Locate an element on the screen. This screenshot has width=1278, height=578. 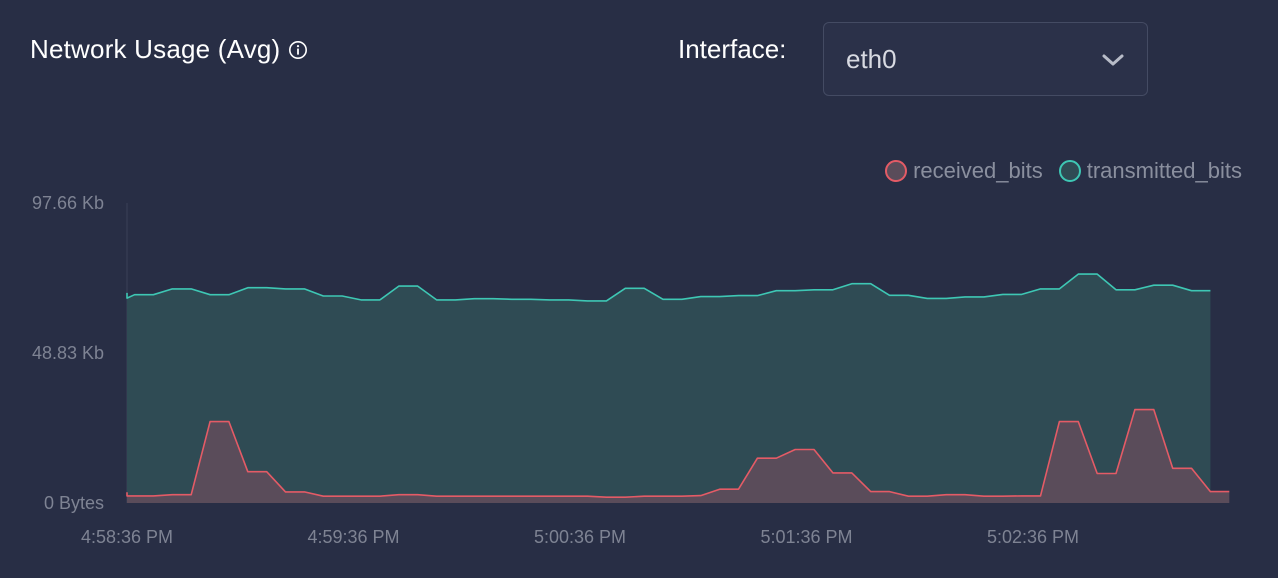
chart-title-row: Network Usage (Avg) is located at coordinates (169, 49).